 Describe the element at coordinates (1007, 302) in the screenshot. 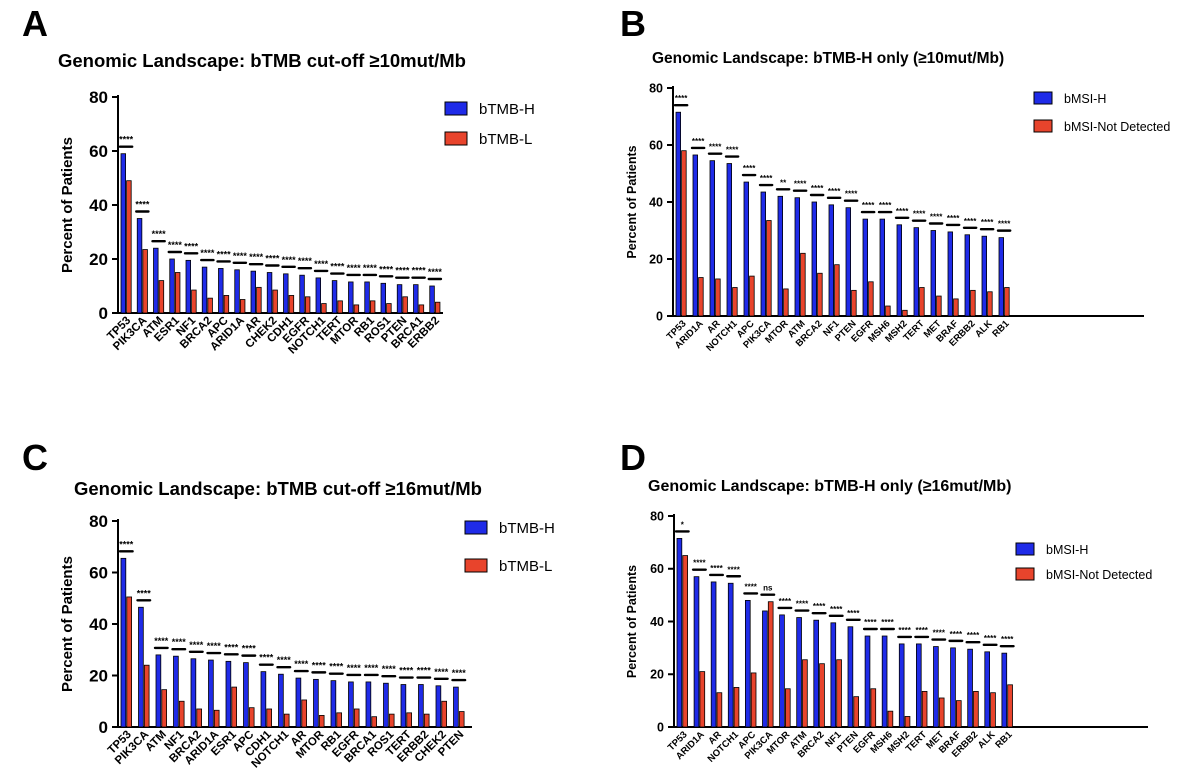

I see `bar-bmsi-not-detected-rb1` at that location.